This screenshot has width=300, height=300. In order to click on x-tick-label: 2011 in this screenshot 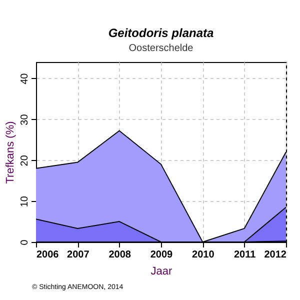, I will do `click(245, 255)`.